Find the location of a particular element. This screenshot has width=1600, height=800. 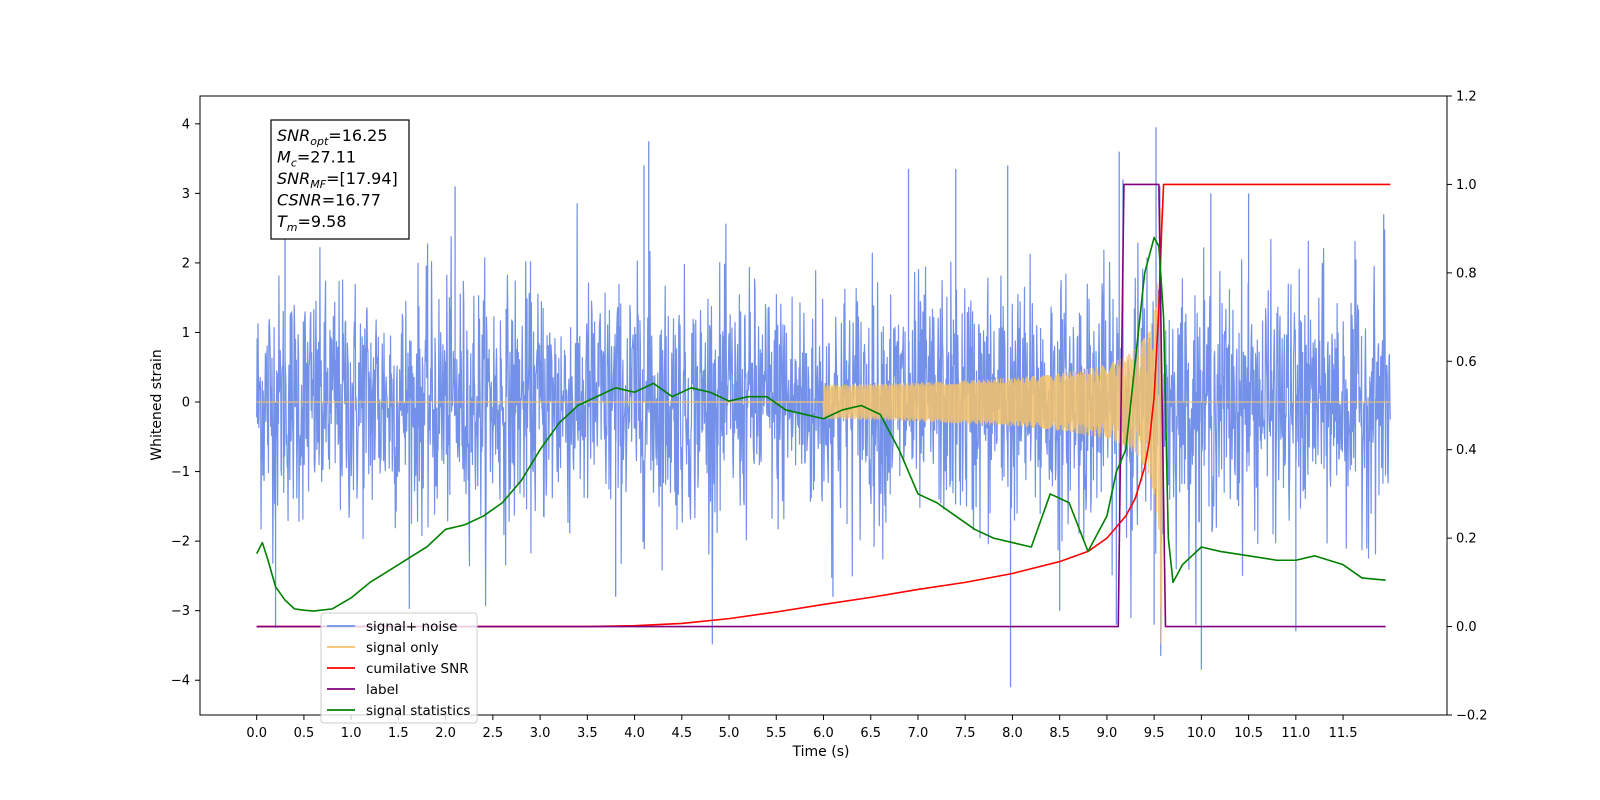

x-tick-label: 2.0 is located at coordinates (445, 733).